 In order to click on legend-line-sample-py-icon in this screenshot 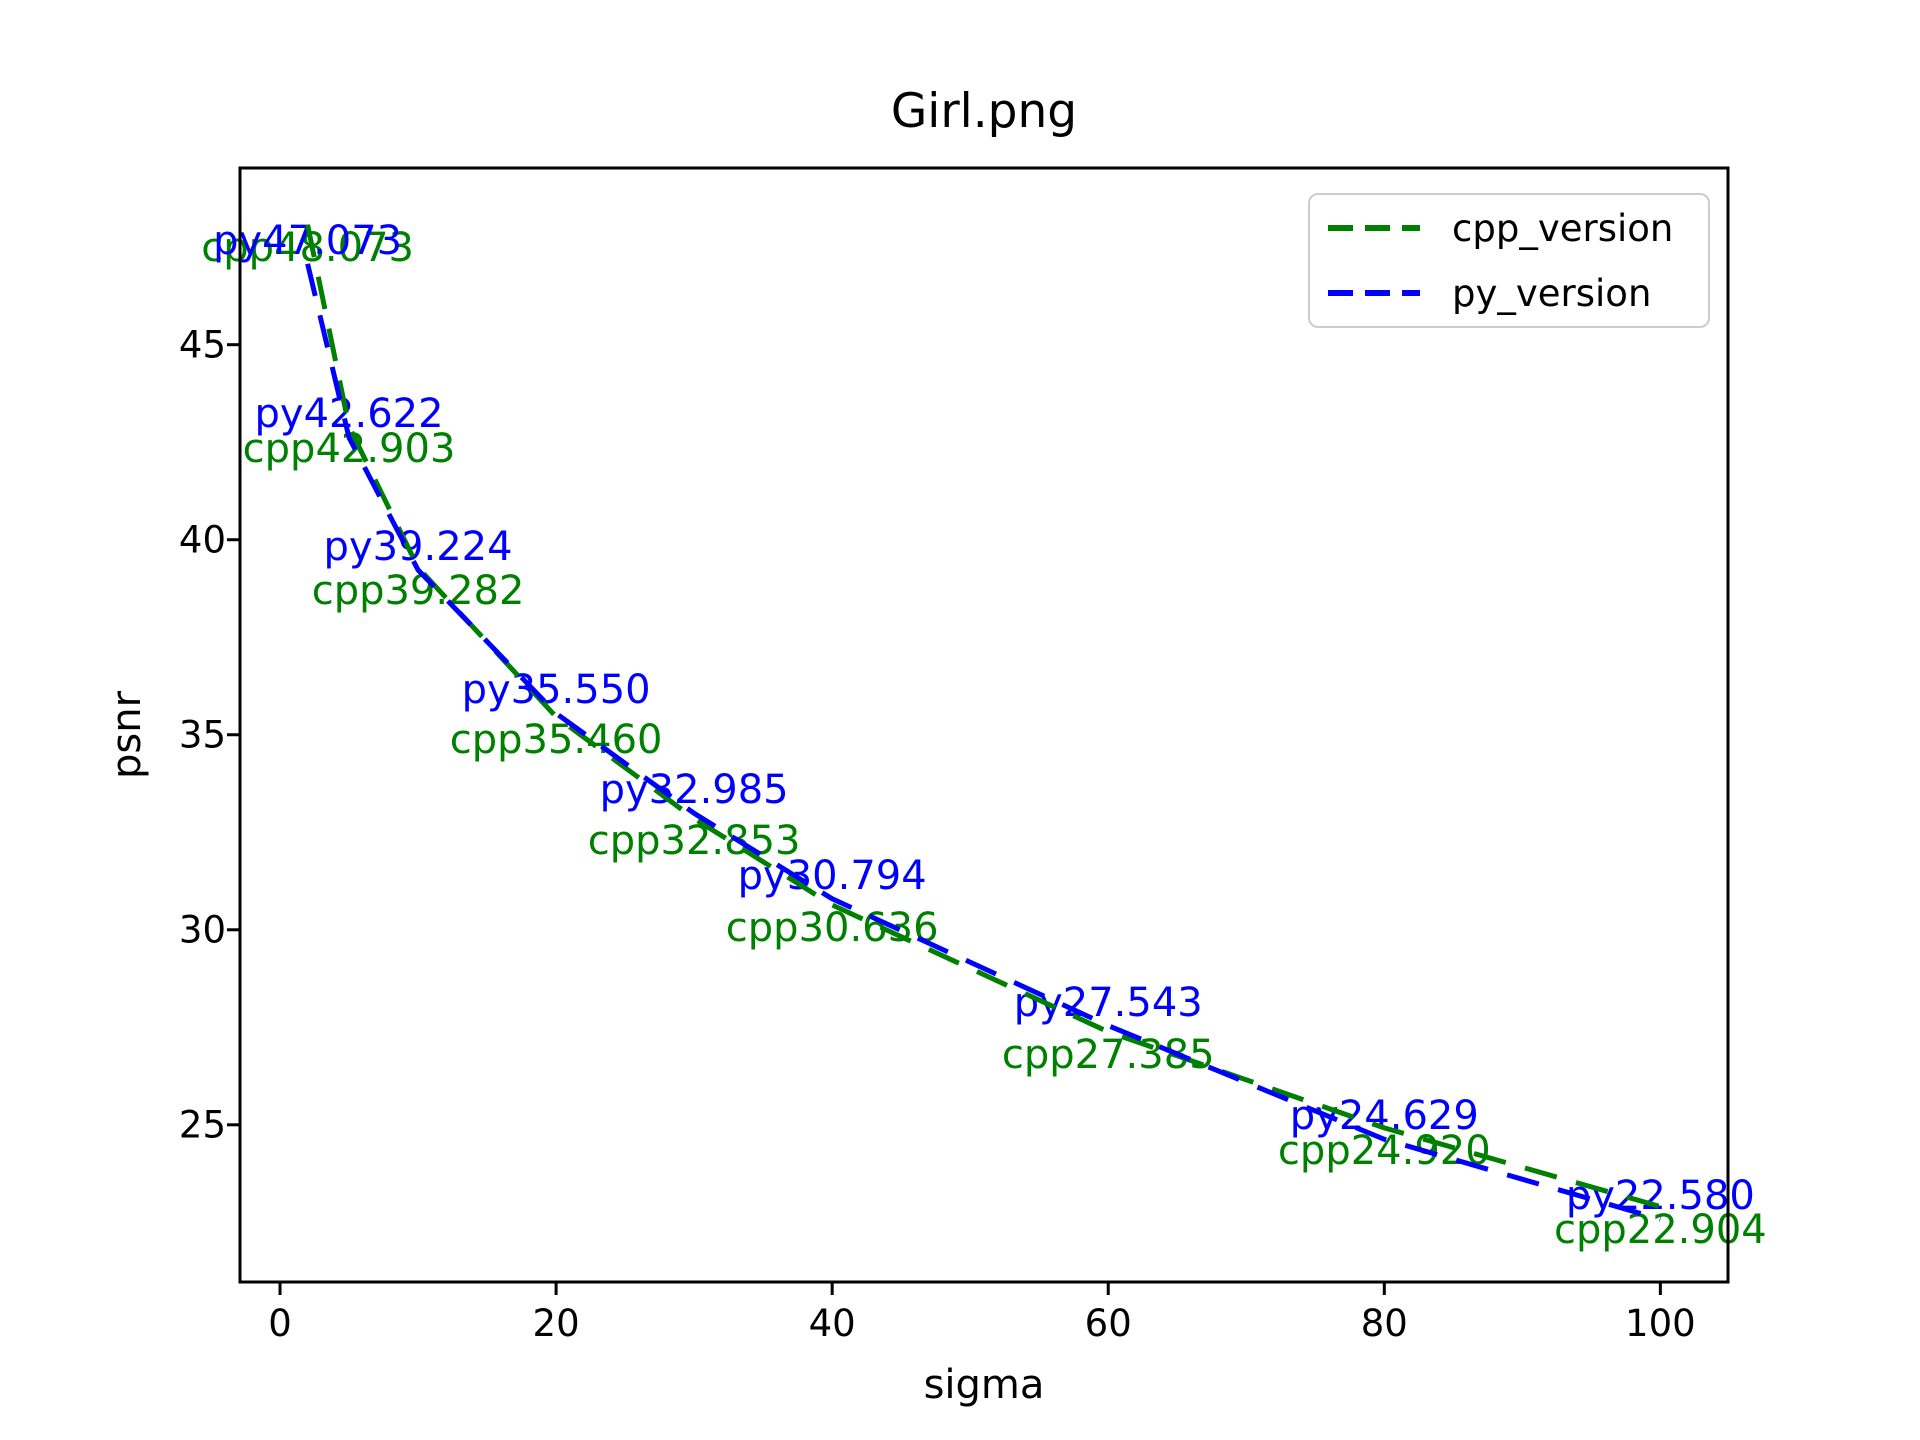, I will do `click(1374, 293)`.